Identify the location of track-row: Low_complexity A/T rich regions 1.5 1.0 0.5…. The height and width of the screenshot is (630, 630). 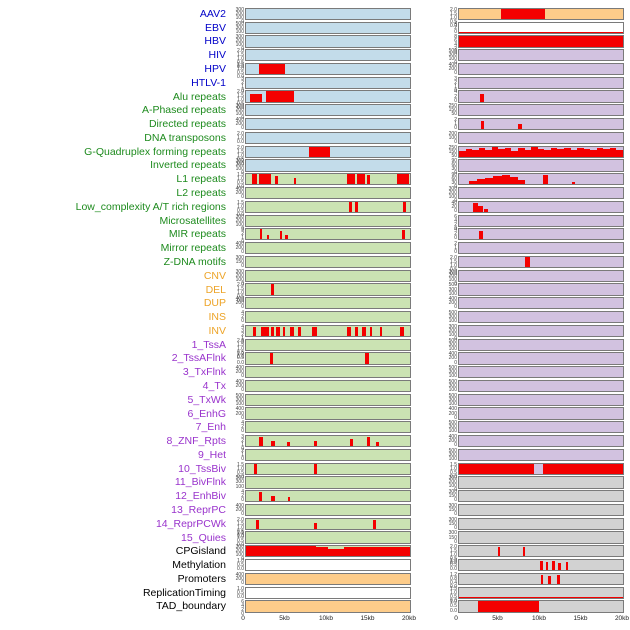
(315, 208).